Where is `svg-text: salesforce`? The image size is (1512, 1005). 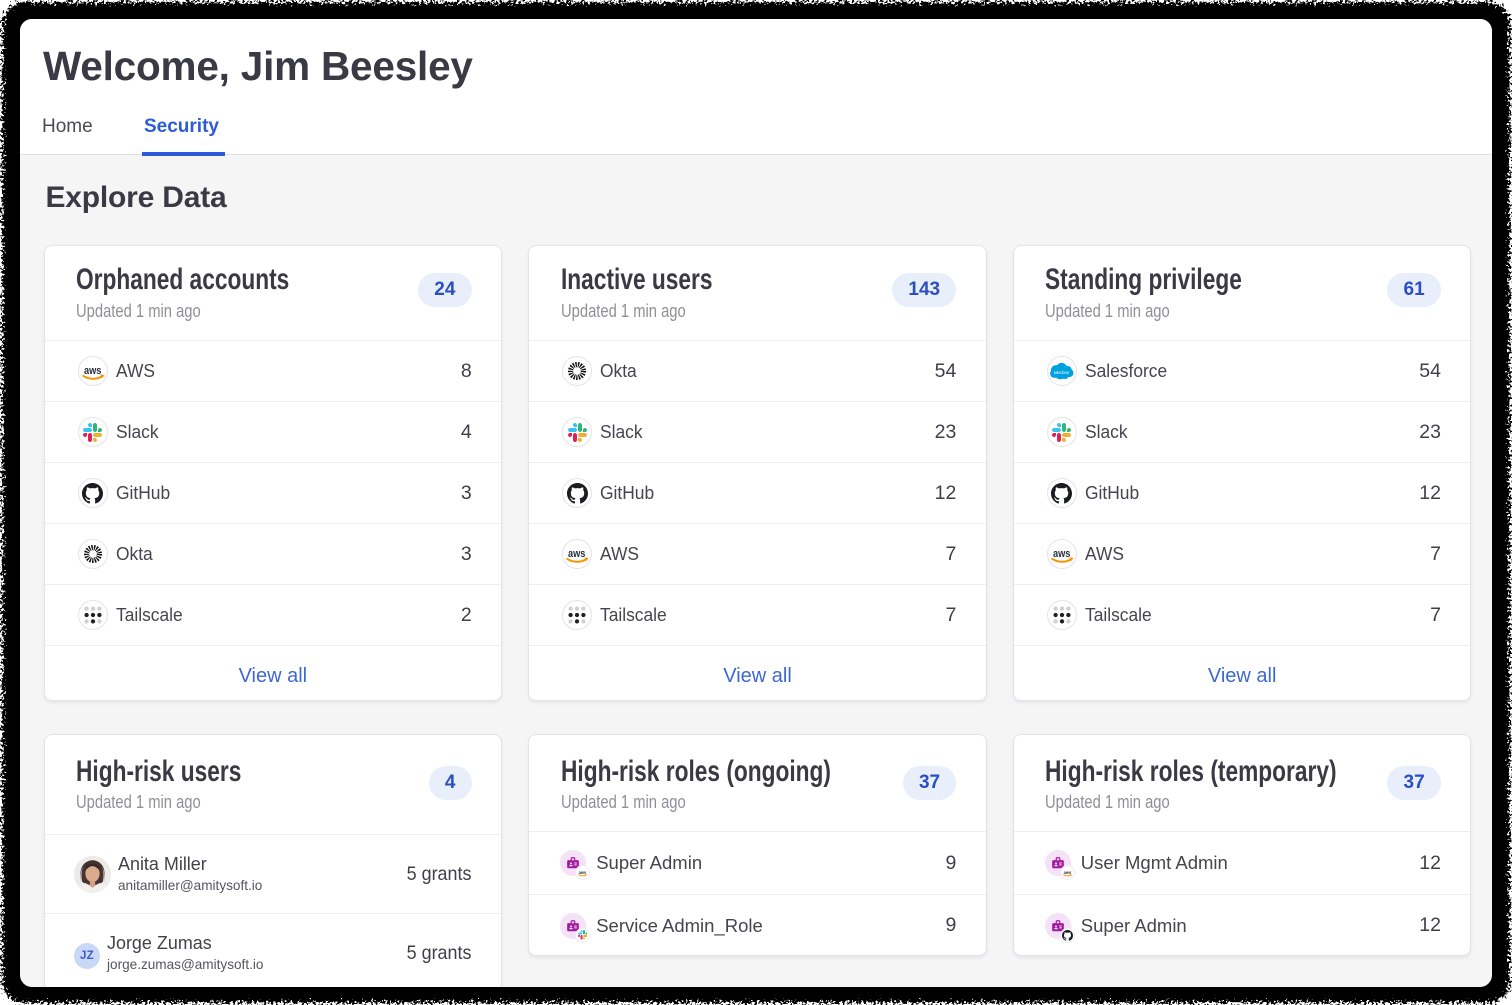
svg-text: salesforce is located at coordinates (1062, 372).